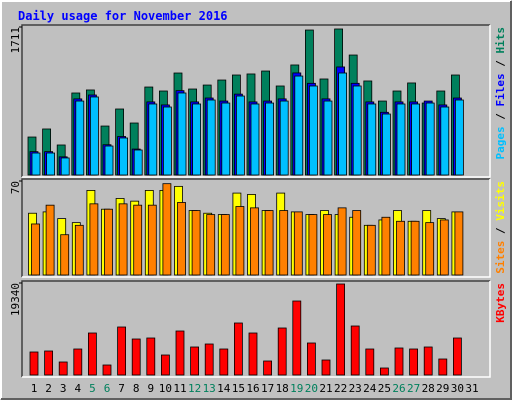 This screenshot has height=400, width=512. What do you see at coordinates (123, 16) in the screenshot?
I see `chart-title: Daily usage for November 2016` at bounding box center [123, 16].